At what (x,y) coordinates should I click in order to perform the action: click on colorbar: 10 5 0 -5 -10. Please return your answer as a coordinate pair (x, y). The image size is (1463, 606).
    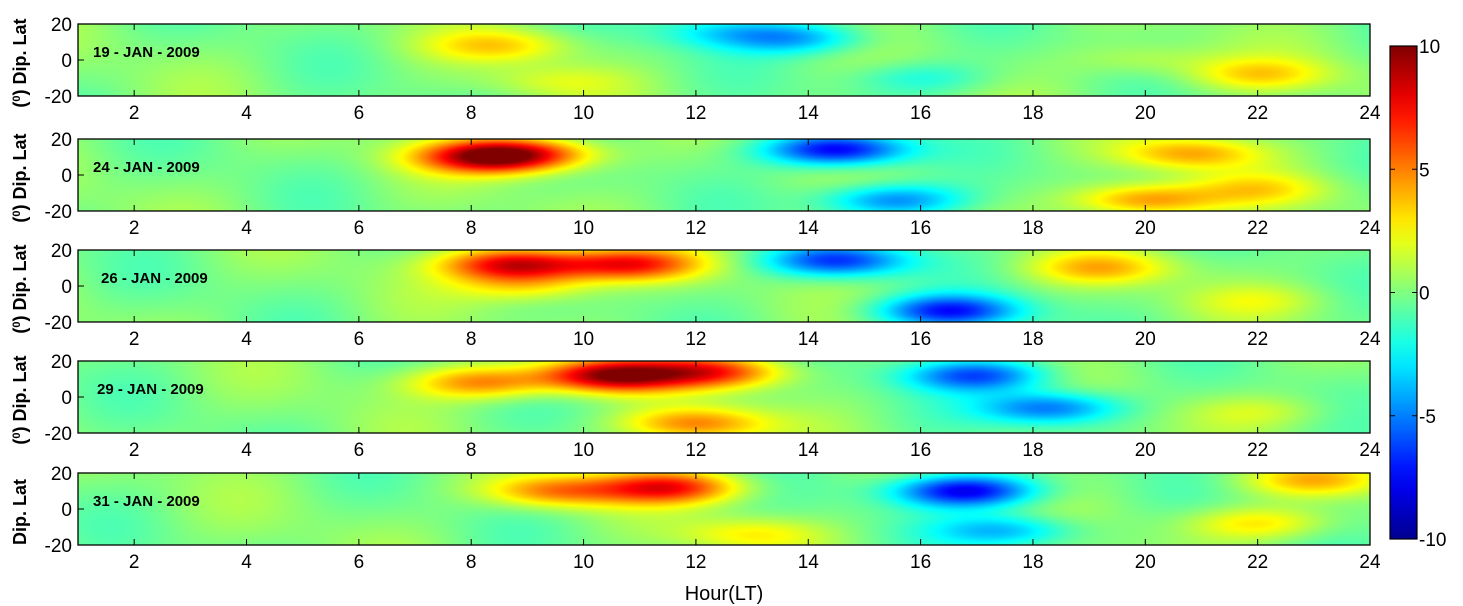
    Looking at the image, I should click on (1417, 294).